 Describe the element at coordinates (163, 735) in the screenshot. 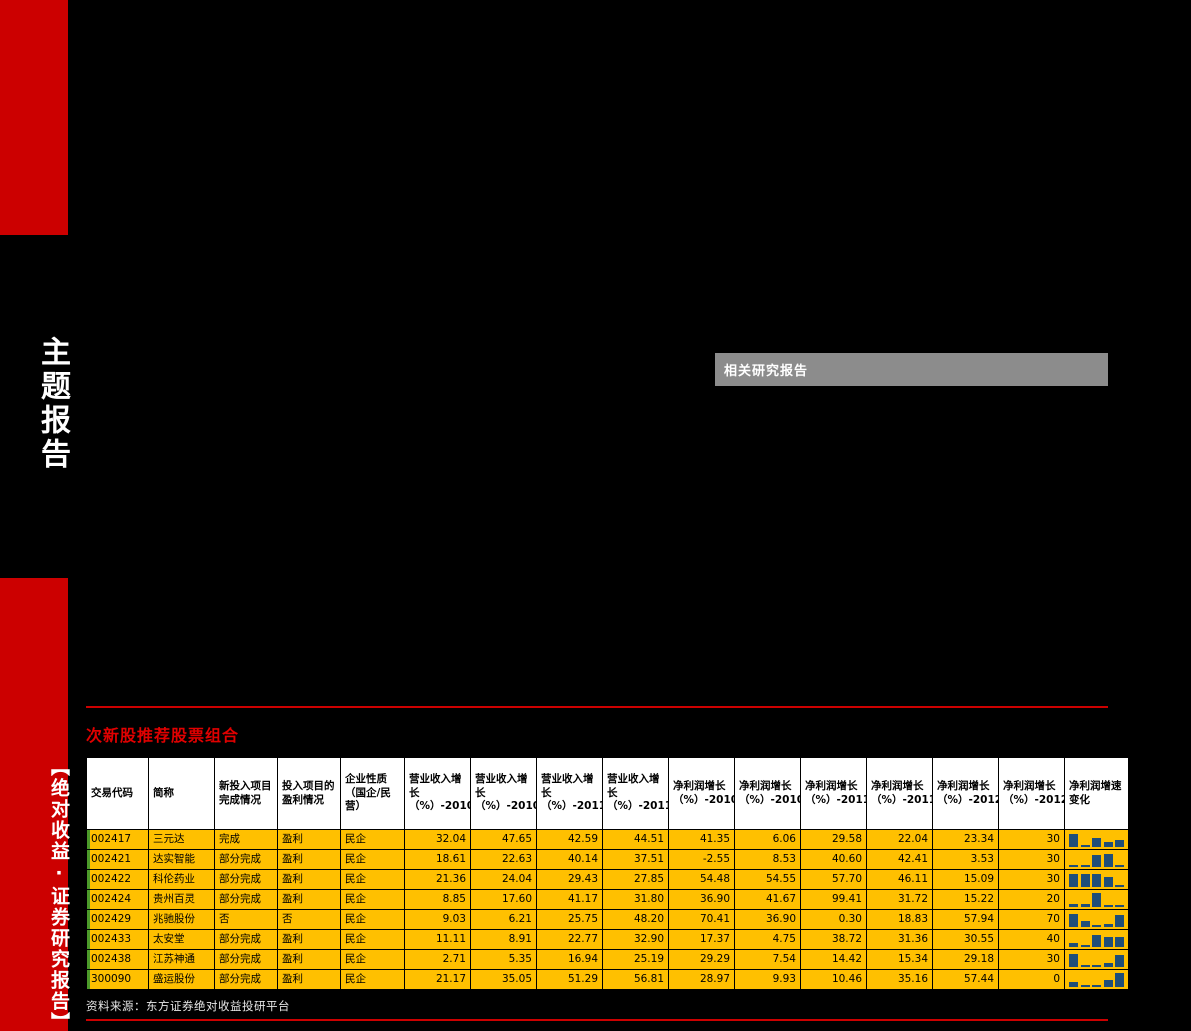

I see `section-title: 次新股推荐股票组合` at that location.